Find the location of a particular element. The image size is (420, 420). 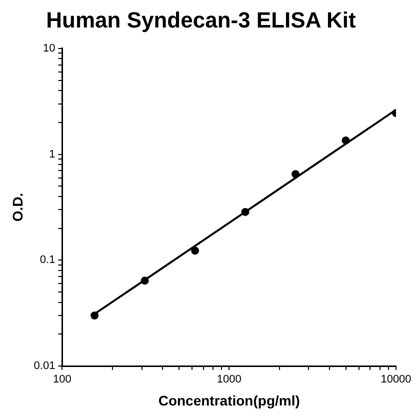

x-axis-title: Concentration(pg/ml) is located at coordinates (229, 400).